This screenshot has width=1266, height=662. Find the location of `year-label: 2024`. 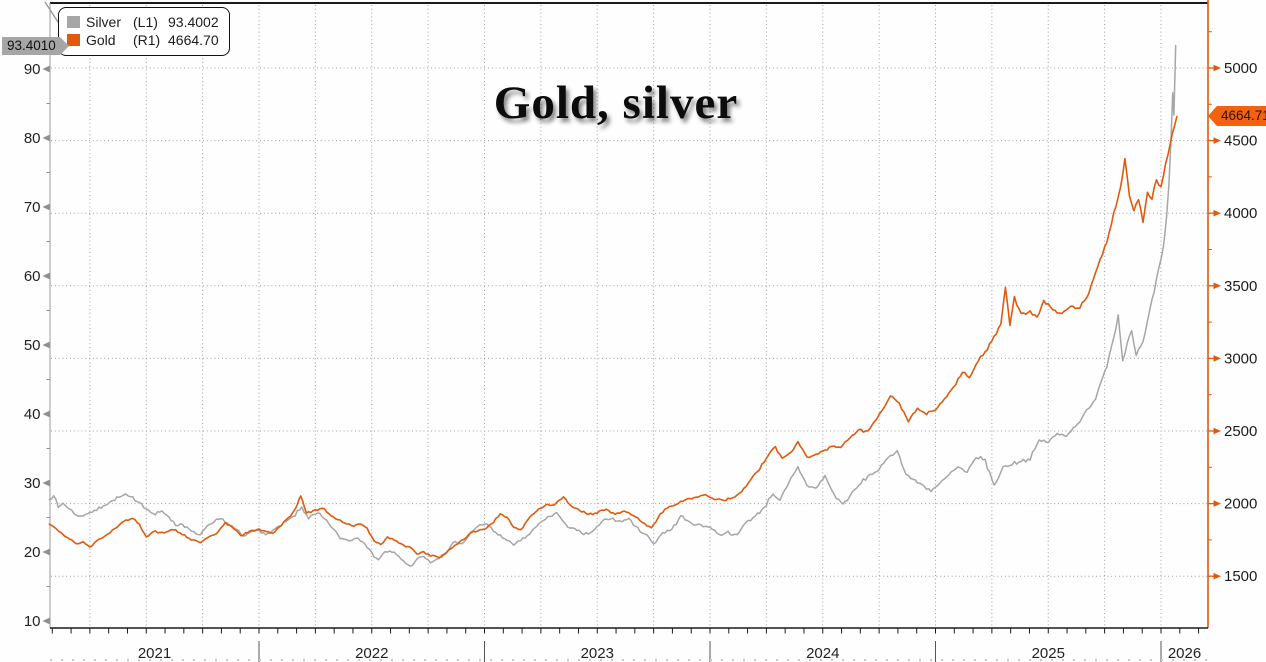

year-label: 2024 is located at coordinates (822, 653).